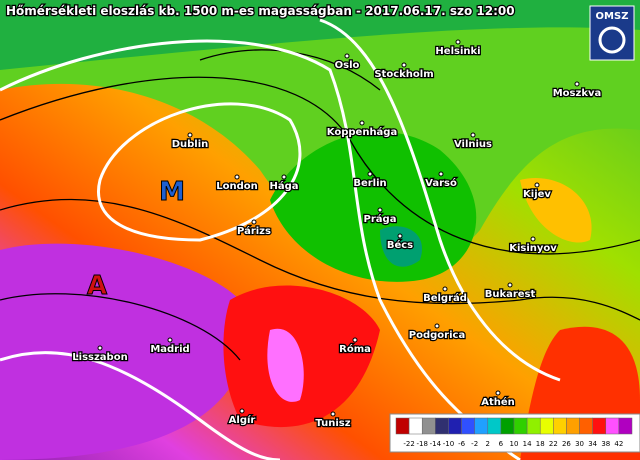  Describe the element at coordinates (462, 444) in the screenshot. I see `legend-label: -6` at that location.